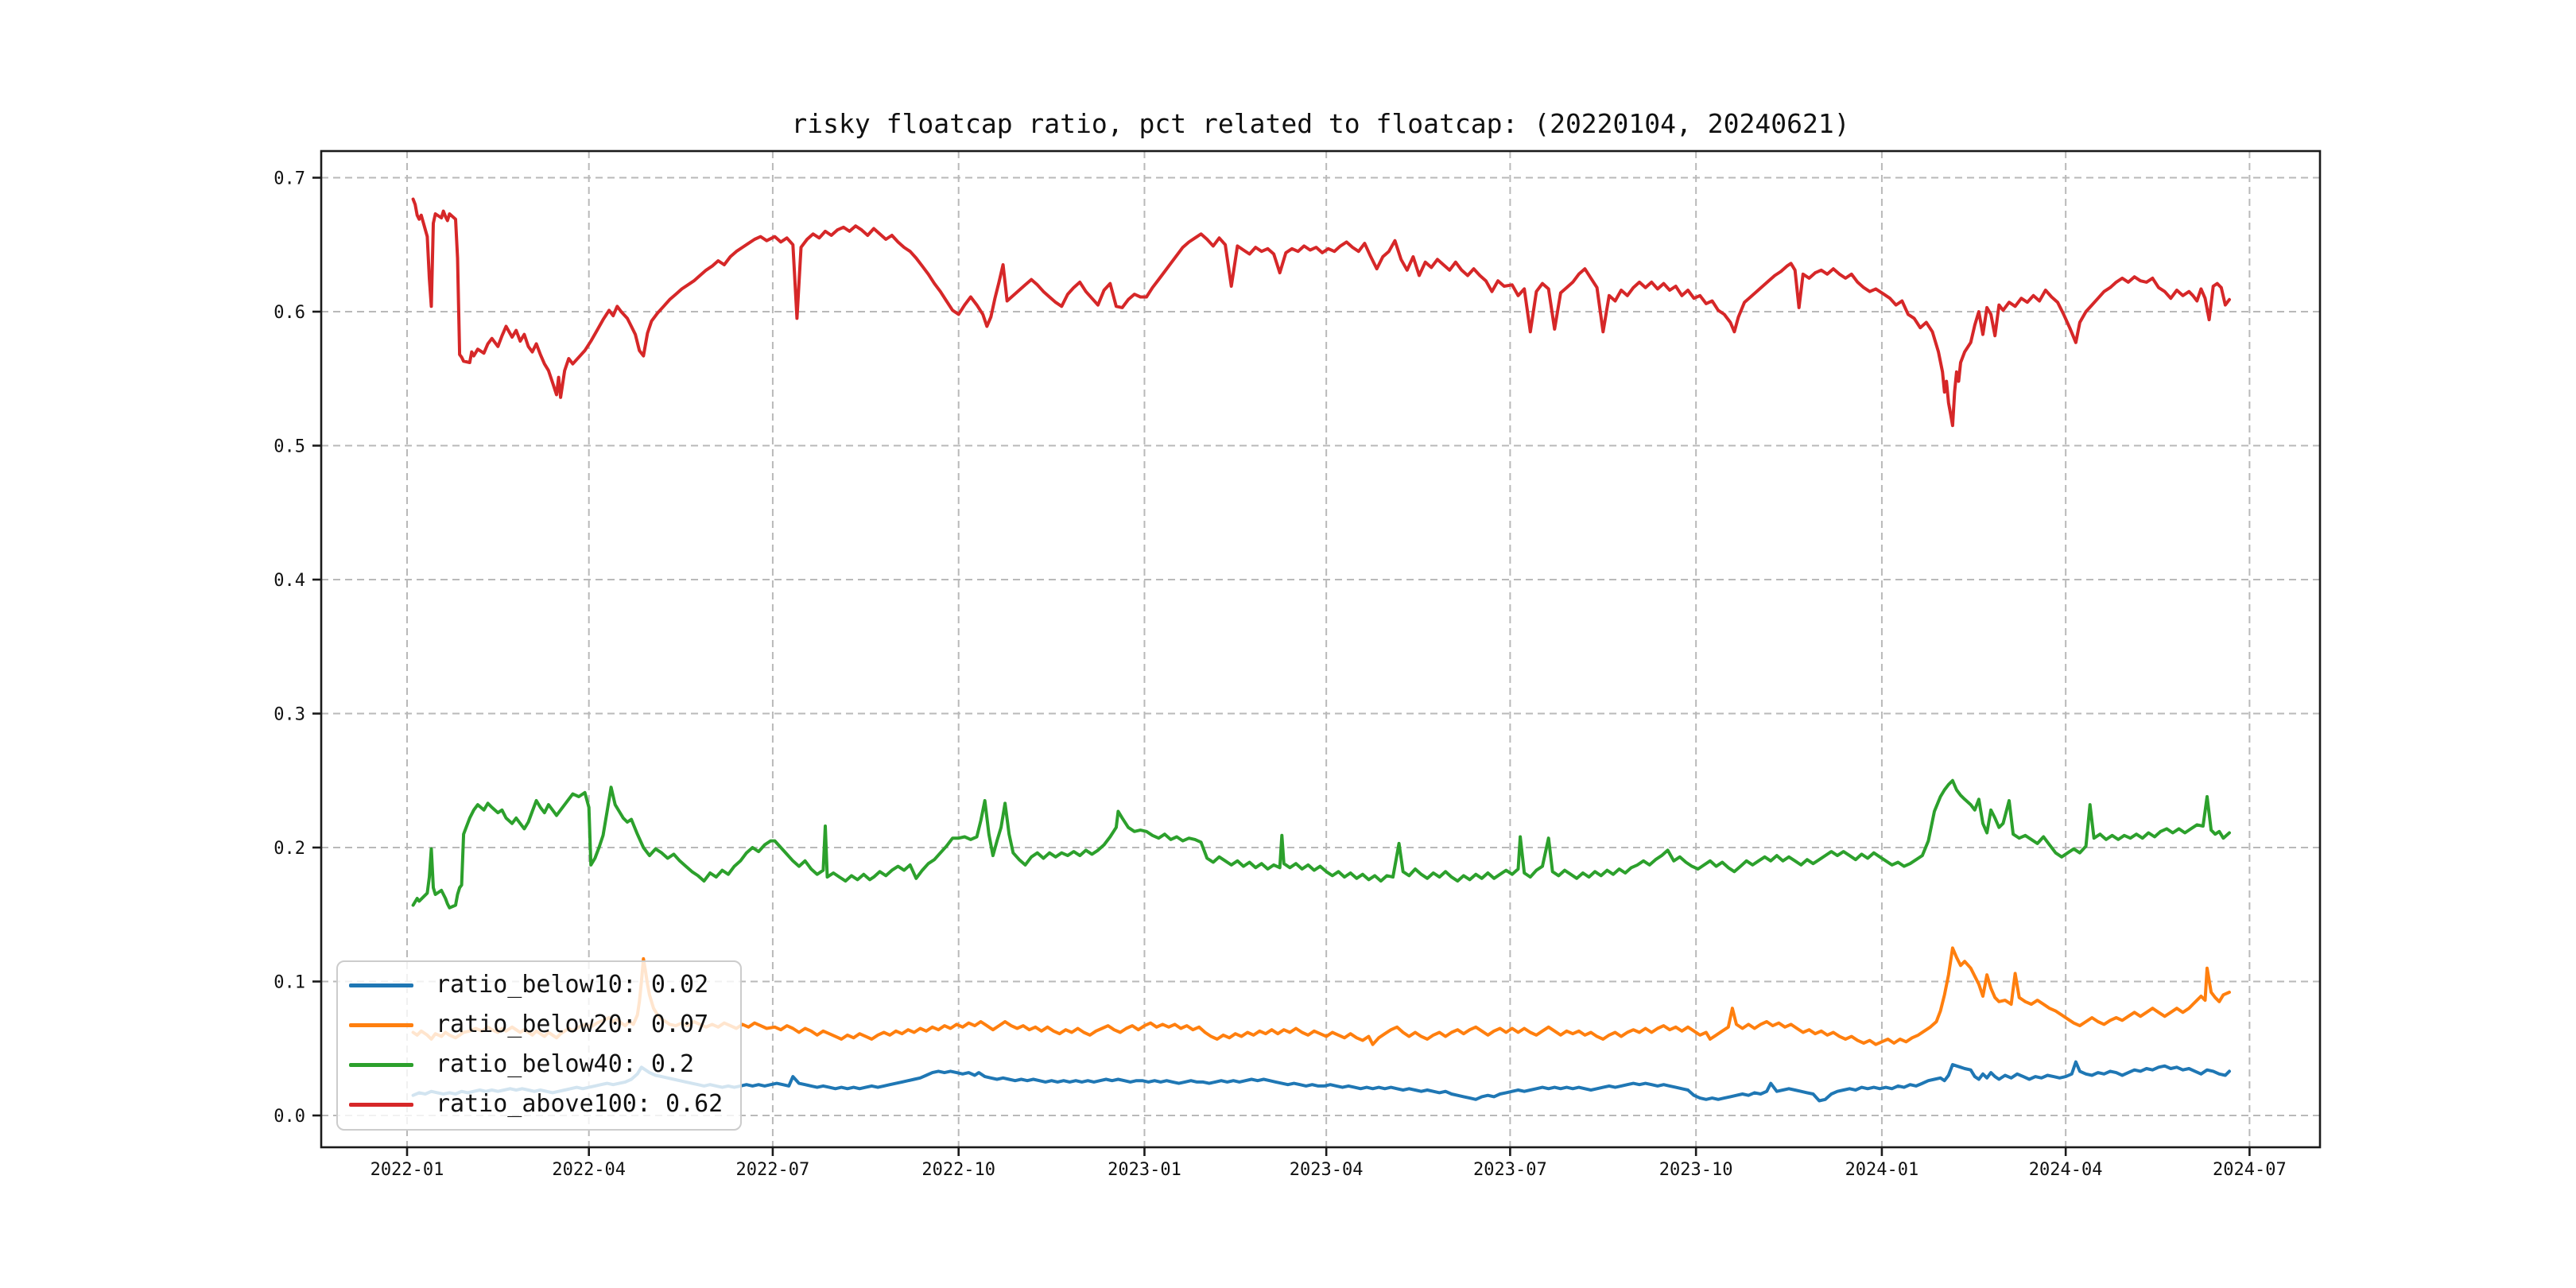 Image resolution: width=2576 pixels, height=1288 pixels. I want to click on y-tick-label: 0.7, so click(290, 179).